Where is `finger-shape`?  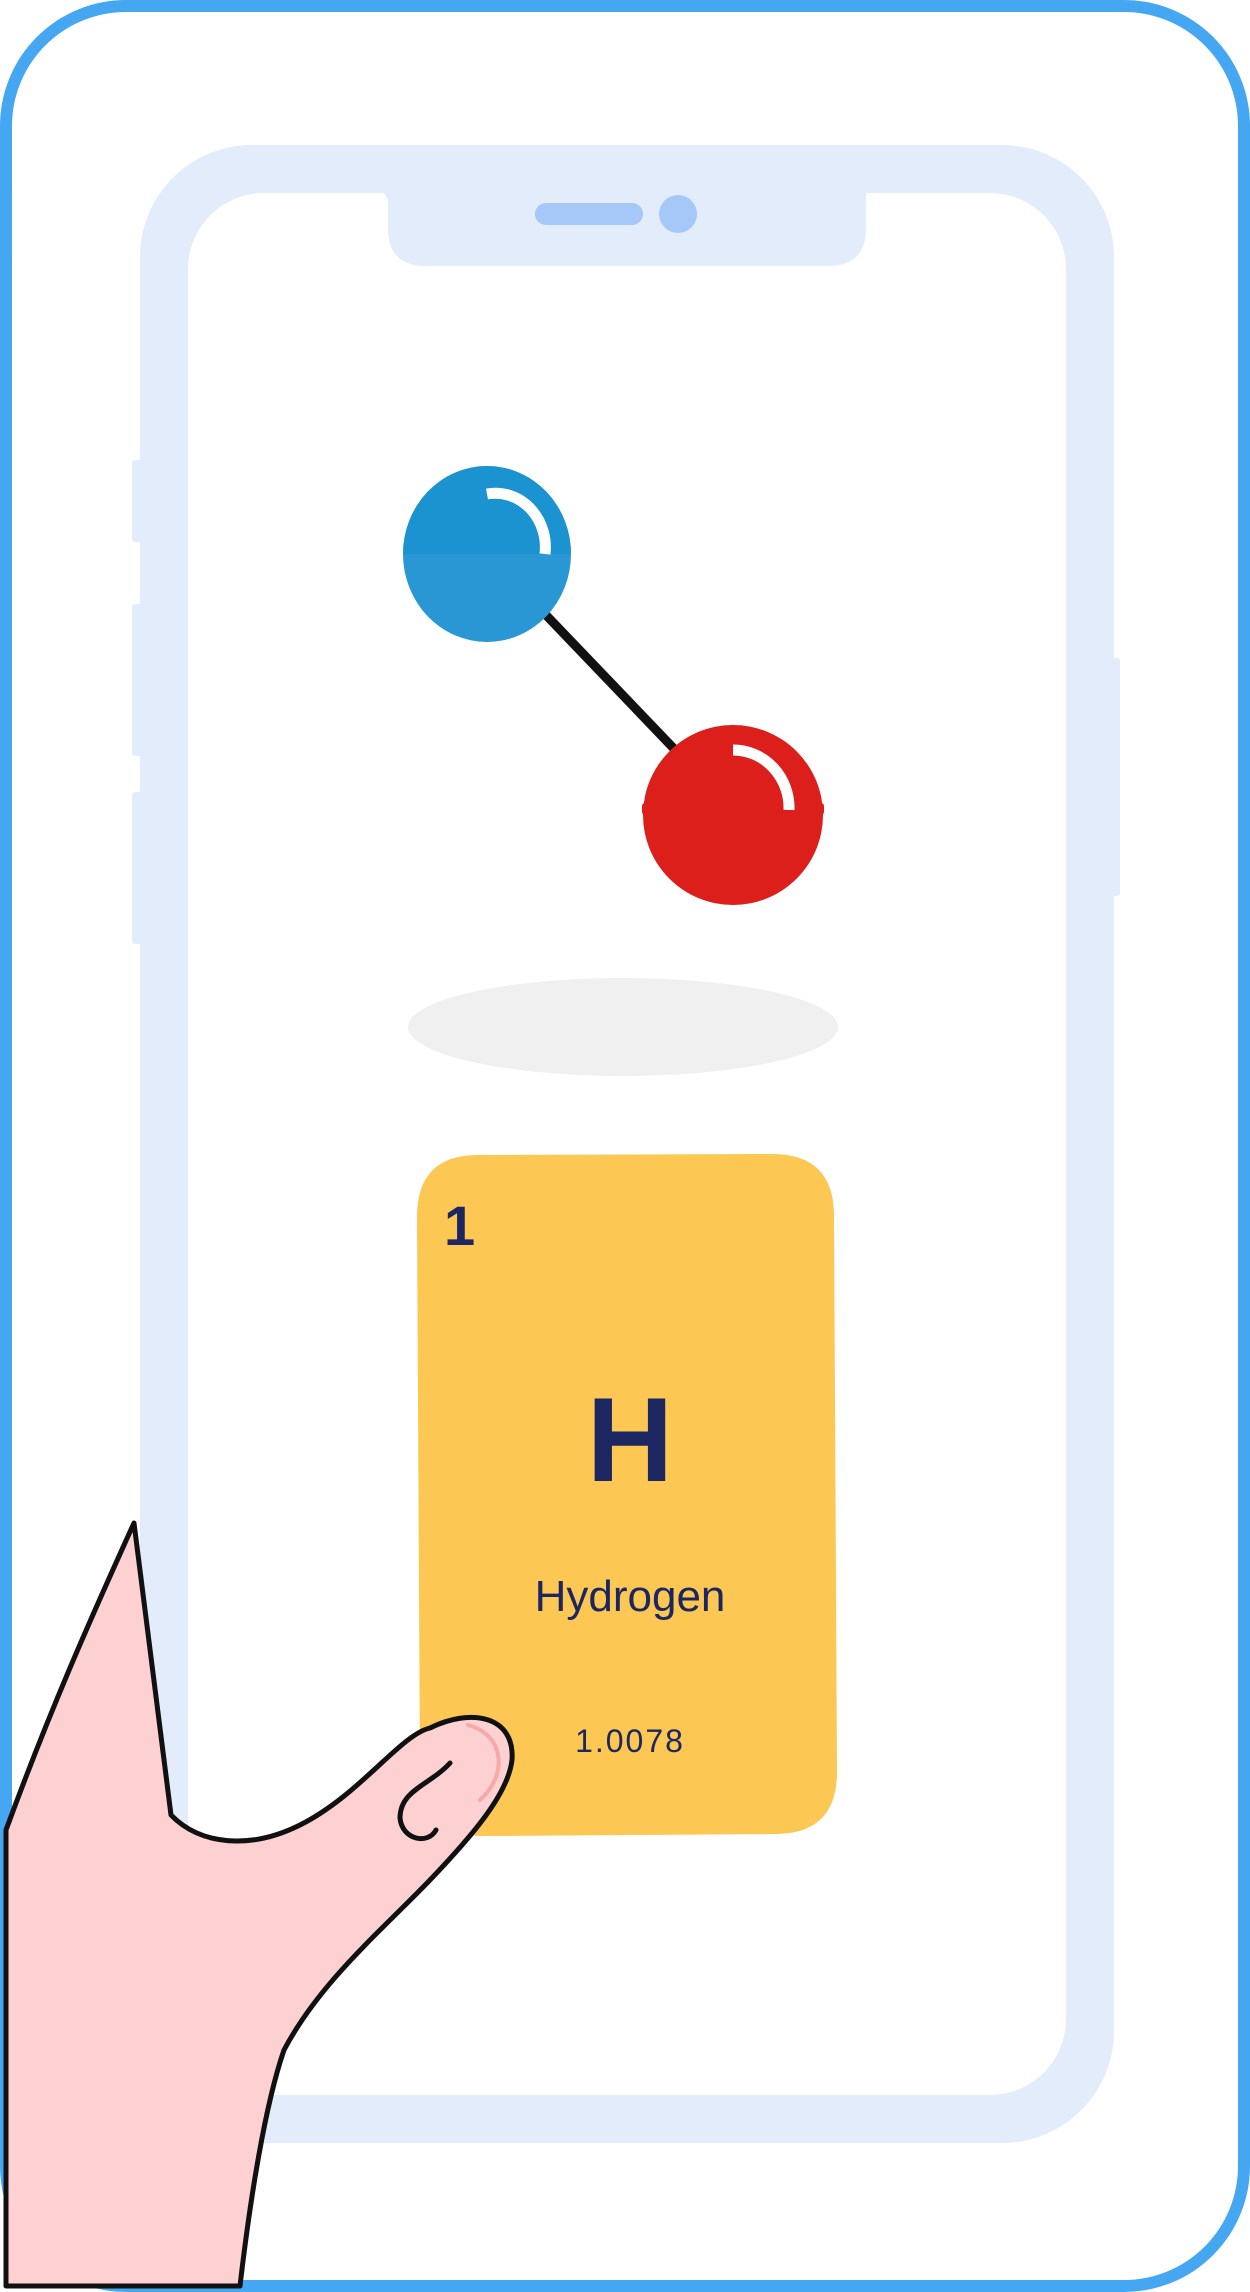 finger-shape is located at coordinates (259, 1904).